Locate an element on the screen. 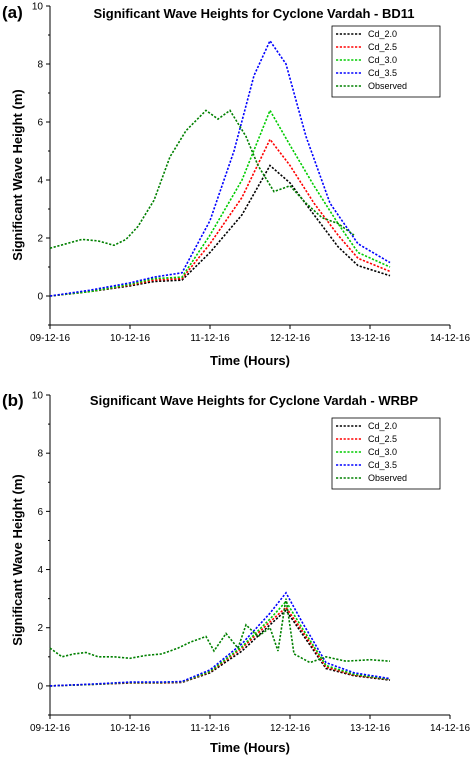 Image resolution: width=474 pixels, height=758 pixels. panel-label: (b) is located at coordinates (13, 400).